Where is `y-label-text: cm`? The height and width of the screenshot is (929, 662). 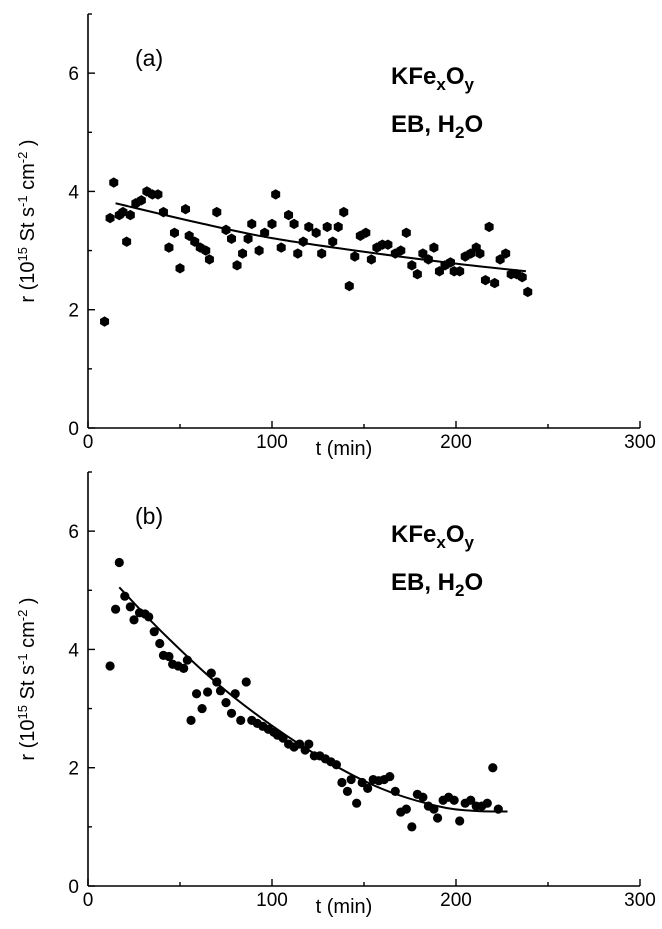 y-label-text: cm is located at coordinates (28, 637).